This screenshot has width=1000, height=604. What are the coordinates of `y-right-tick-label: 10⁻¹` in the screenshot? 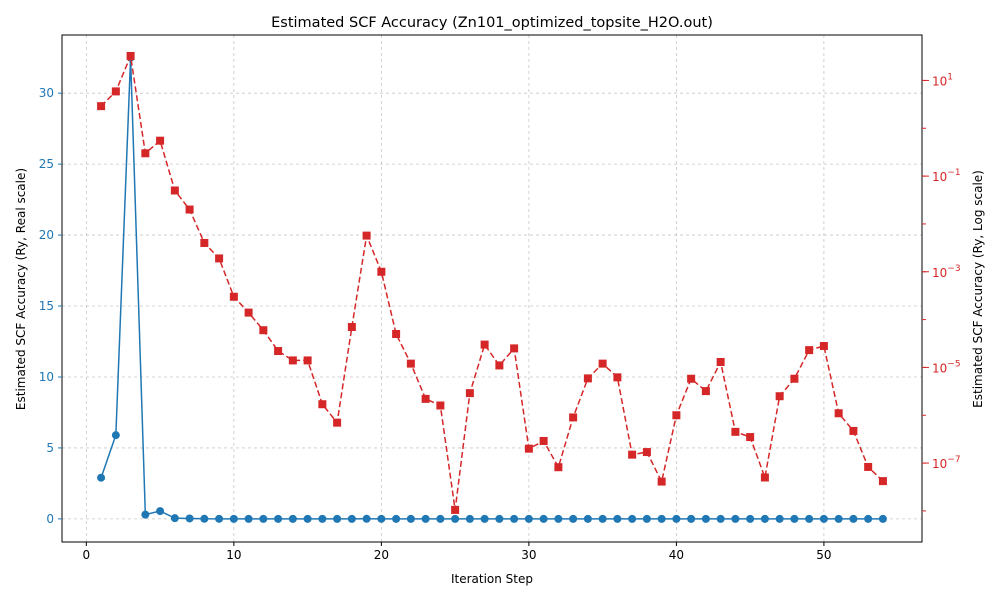 It's located at (946, 176).